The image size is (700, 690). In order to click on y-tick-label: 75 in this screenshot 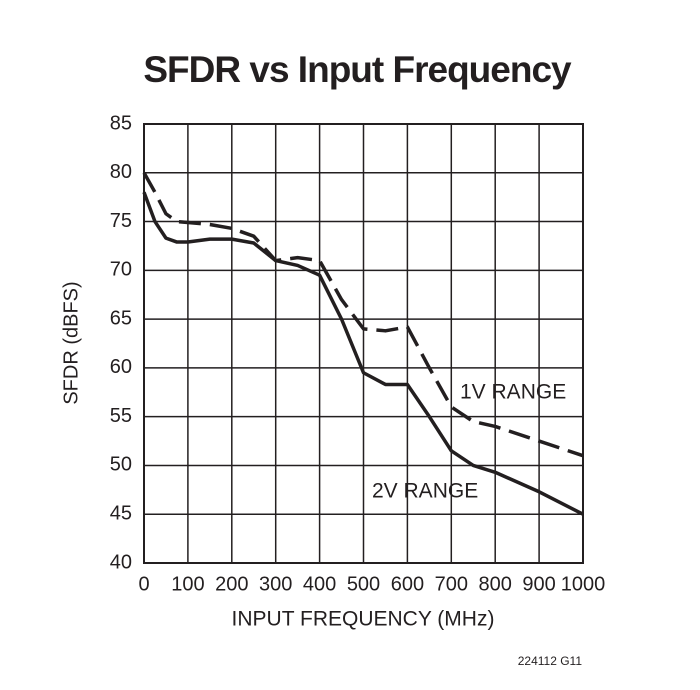, I will do `click(121, 221)`.